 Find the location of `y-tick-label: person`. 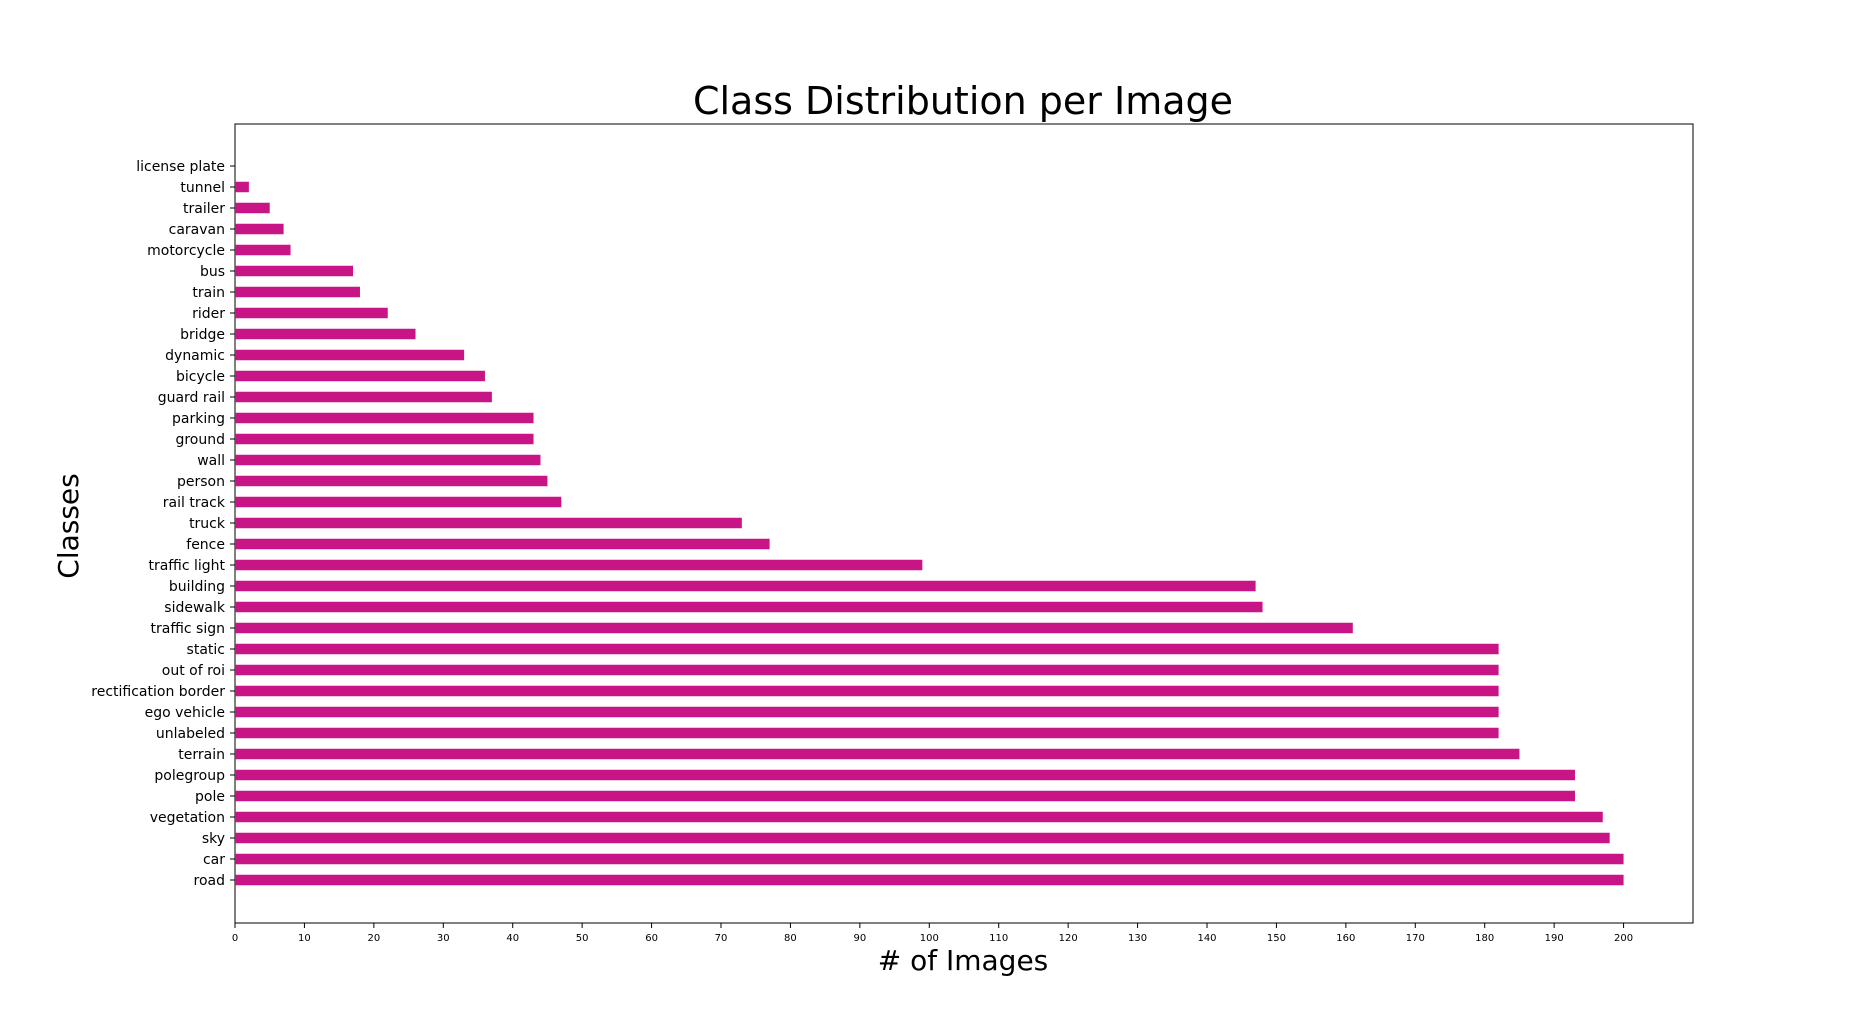

y-tick-label: person is located at coordinates (201, 482).